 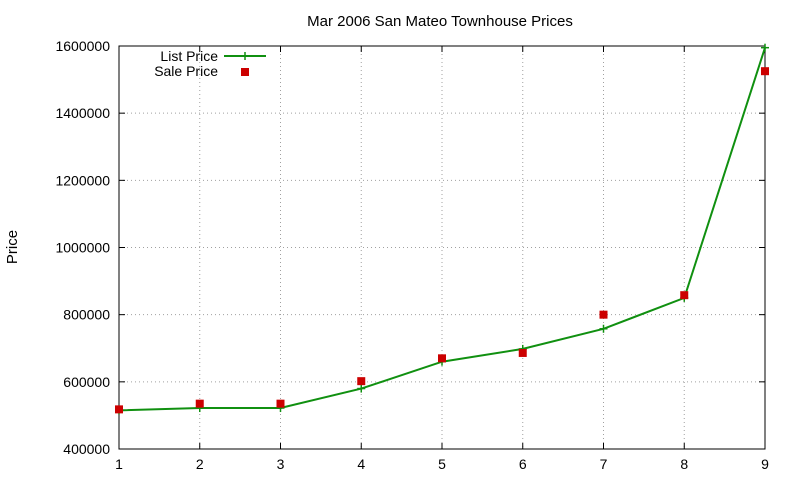 I want to click on x-tick-label: 2, so click(x=200, y=464).